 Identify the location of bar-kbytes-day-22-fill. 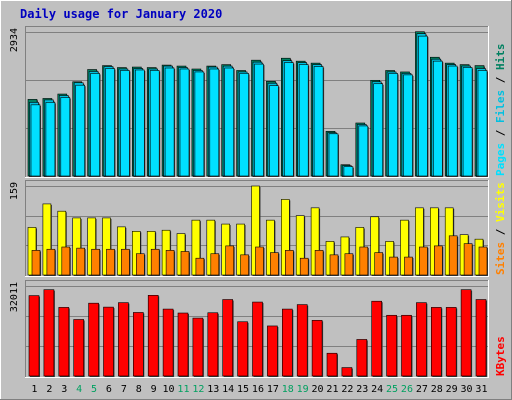
(347, 372).